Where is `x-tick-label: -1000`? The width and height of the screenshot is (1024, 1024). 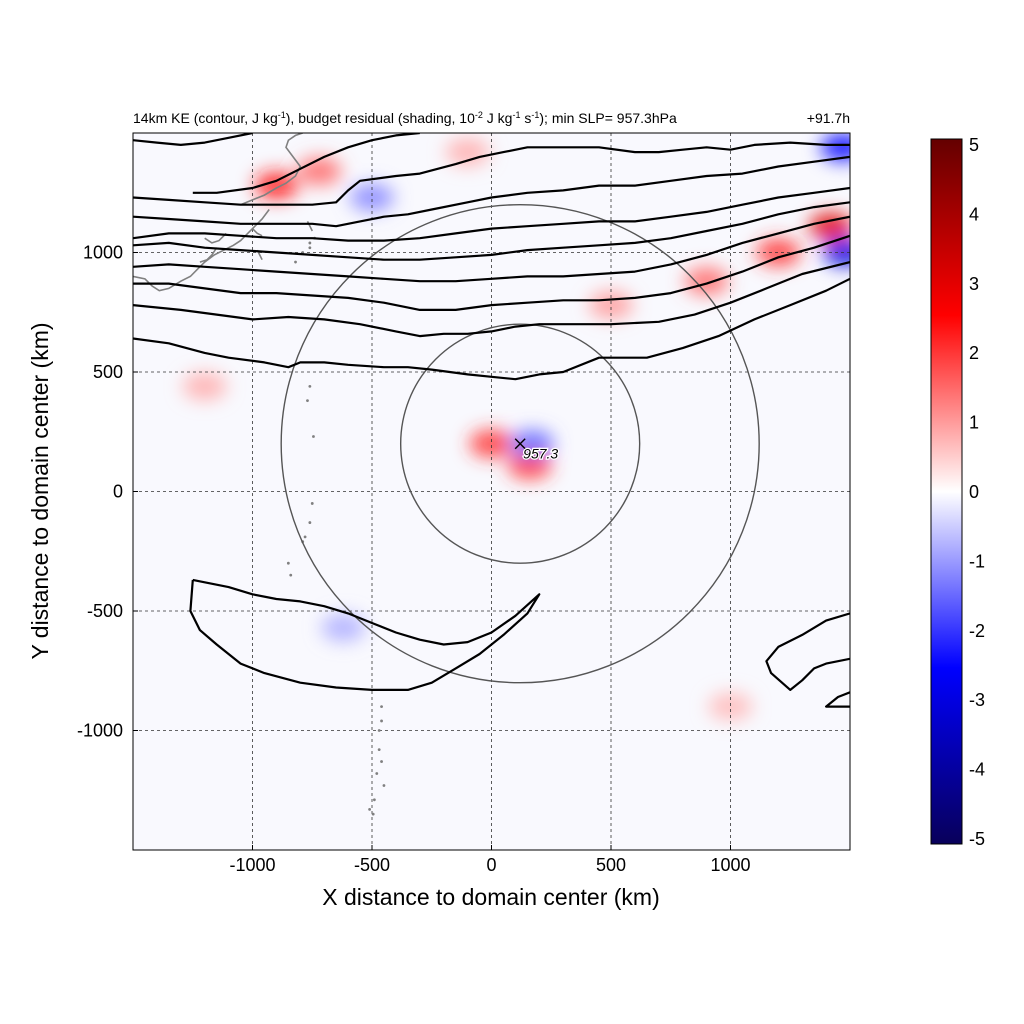
x-tick-label: -1000 is located at coordinates (252, 865).